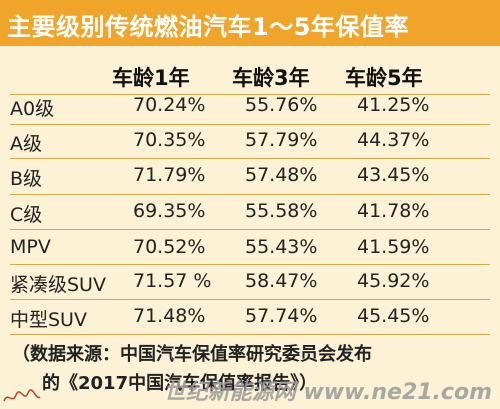 The image size is (500, 409). What do you see at coordinates (393, 281) in the screenshot?
I see `value-5yr: 45.92%` at bounding box center [393, 281].